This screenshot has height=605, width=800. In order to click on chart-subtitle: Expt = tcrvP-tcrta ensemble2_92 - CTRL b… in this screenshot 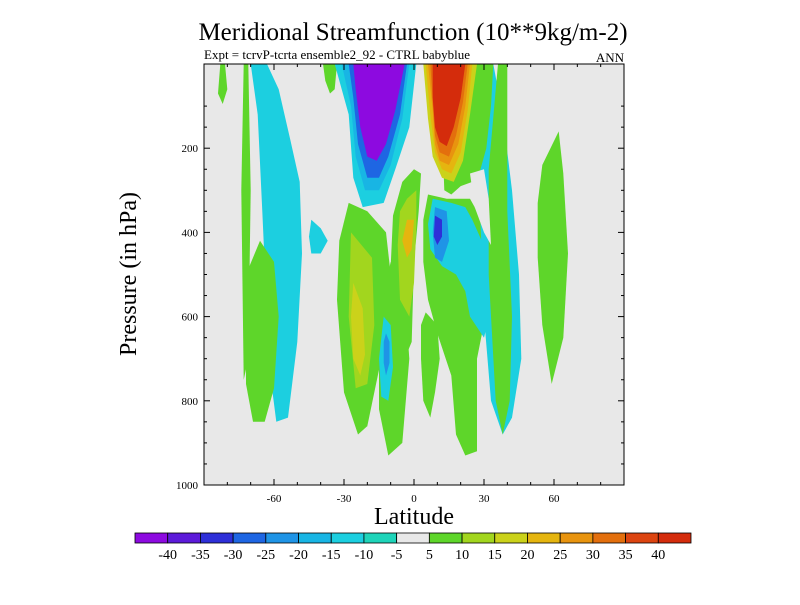, I will do `click(337, 54)`.